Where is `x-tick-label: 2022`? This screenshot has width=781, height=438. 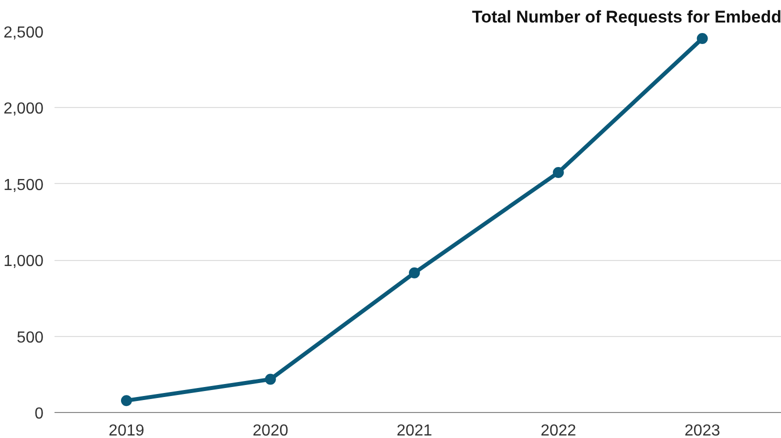 x-tick-label: 2022 is located at coordinates (558, 430).